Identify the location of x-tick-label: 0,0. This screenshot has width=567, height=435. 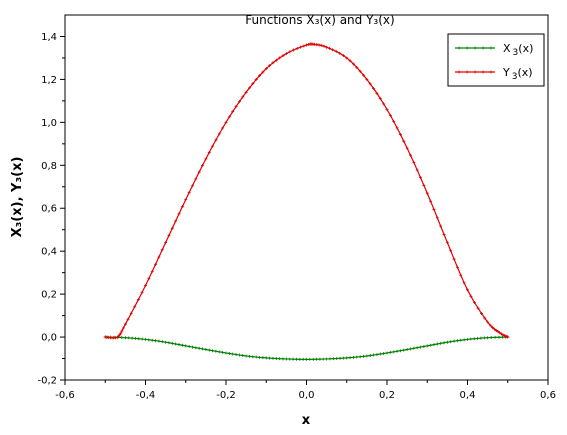
(307, 395).